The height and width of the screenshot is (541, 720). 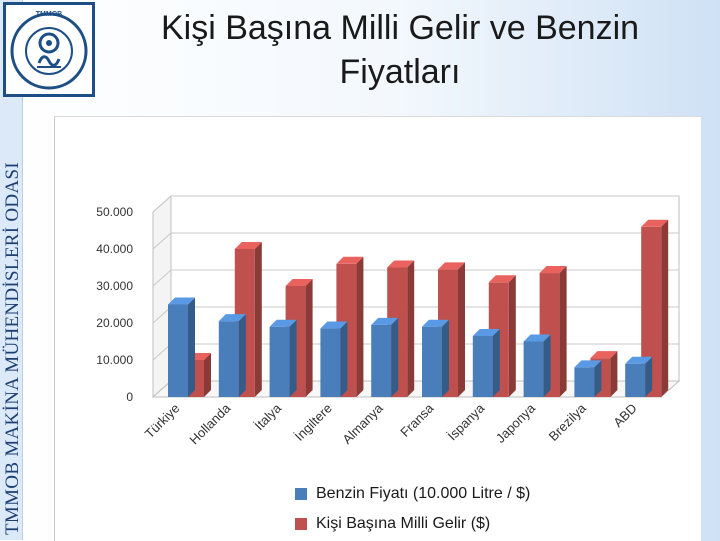 What do you see at coordinates (403, 523) in the screenshot?
I see `legend-label: Kişi Başına Milli Gelir ($)` at bounding box center [403, 523].